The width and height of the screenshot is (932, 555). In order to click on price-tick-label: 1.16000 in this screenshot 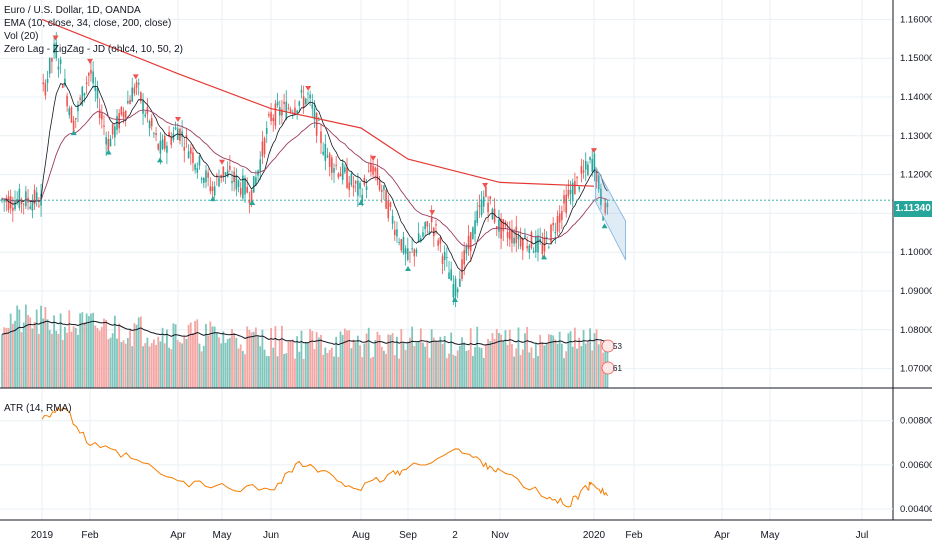, I will do `click(916, 19)`.